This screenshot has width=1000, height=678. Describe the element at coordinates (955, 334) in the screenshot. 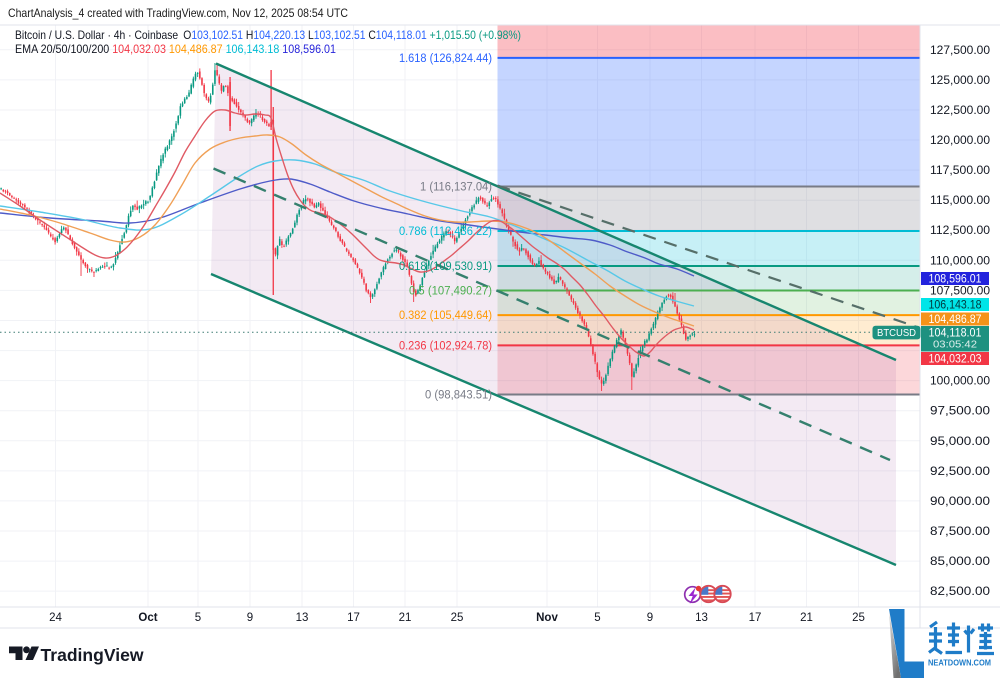

I see `svg-text: 104,118.01` at that location.